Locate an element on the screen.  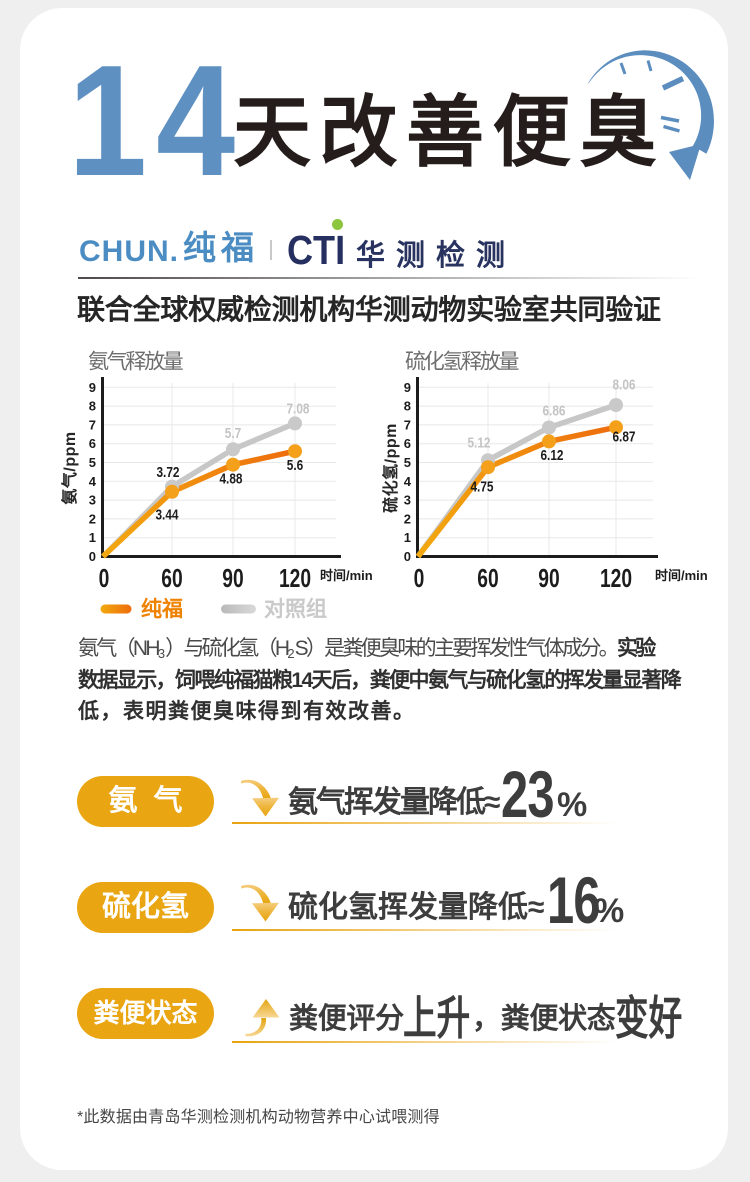
svg-text: 7.08 is located at coordinates (297, 408).